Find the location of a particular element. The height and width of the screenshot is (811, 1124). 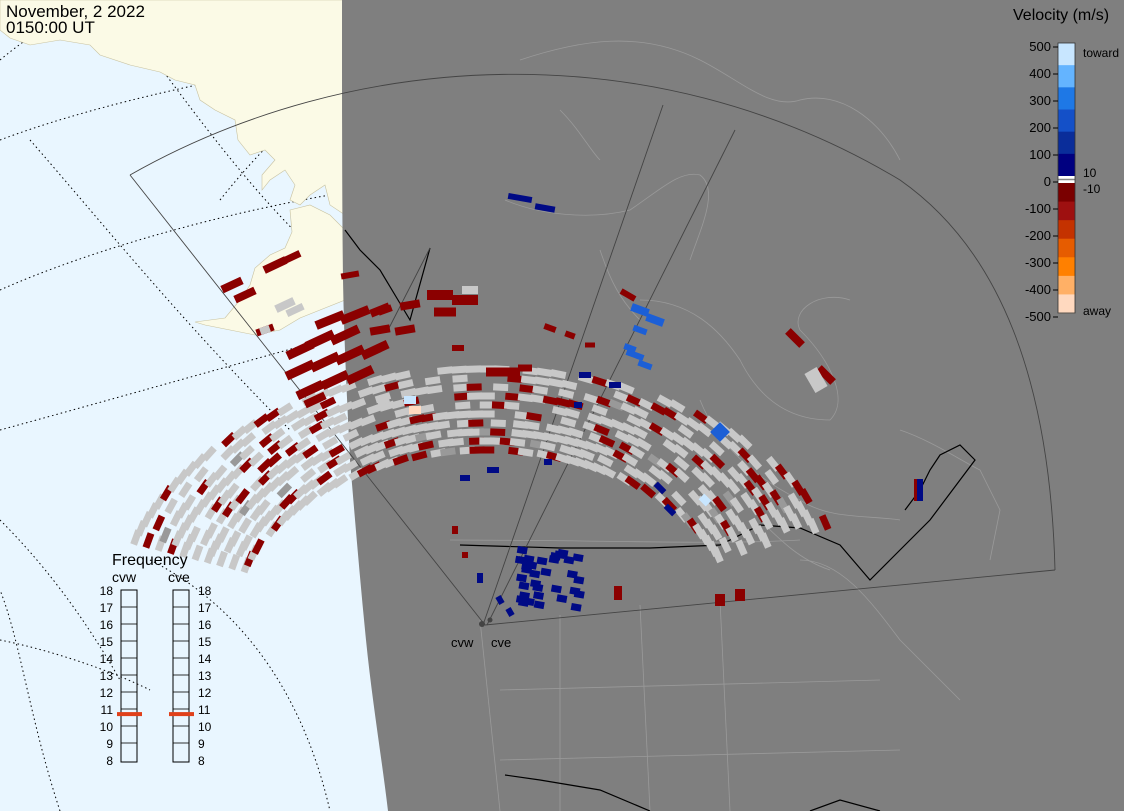

frequency-tick-right: 9 is located at coordinates (201, 744).